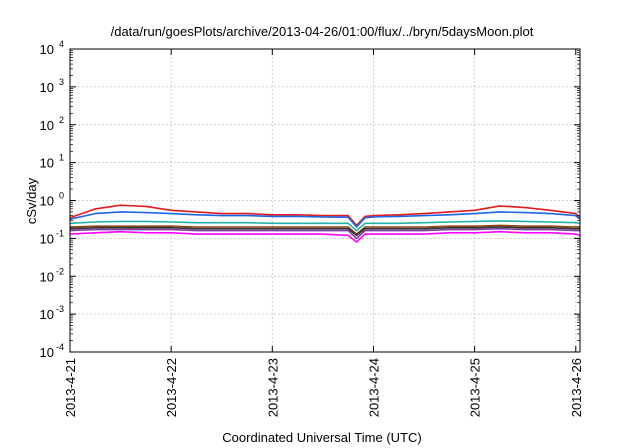 This screenshot has width=640, height=448. Describe the element at coordinates (60, 309) in the screenshot. I see `y-tick-exponent: -3` at that location.